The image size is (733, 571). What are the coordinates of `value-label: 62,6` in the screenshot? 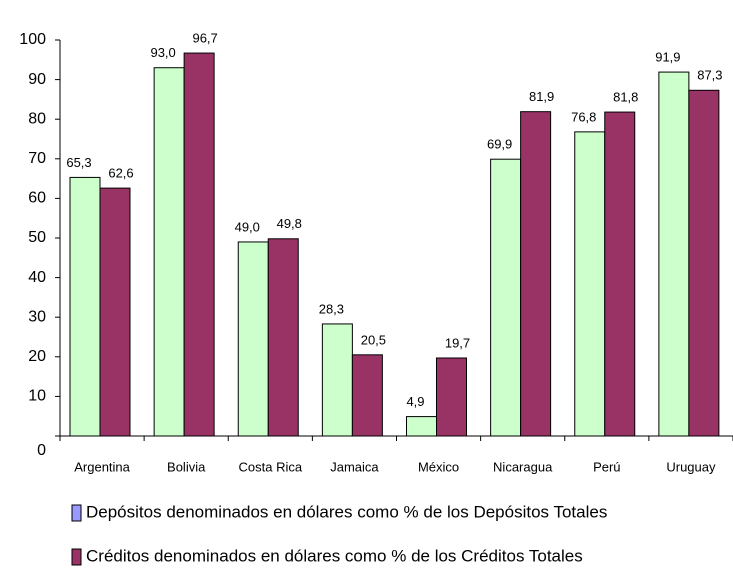 It's located at (120, 173).